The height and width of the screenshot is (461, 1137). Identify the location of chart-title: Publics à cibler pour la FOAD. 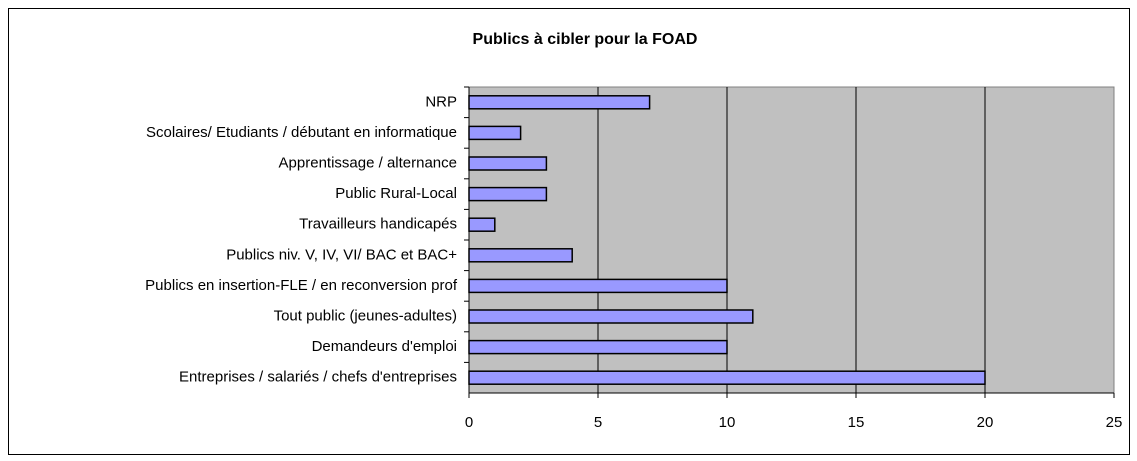
(585, 39).